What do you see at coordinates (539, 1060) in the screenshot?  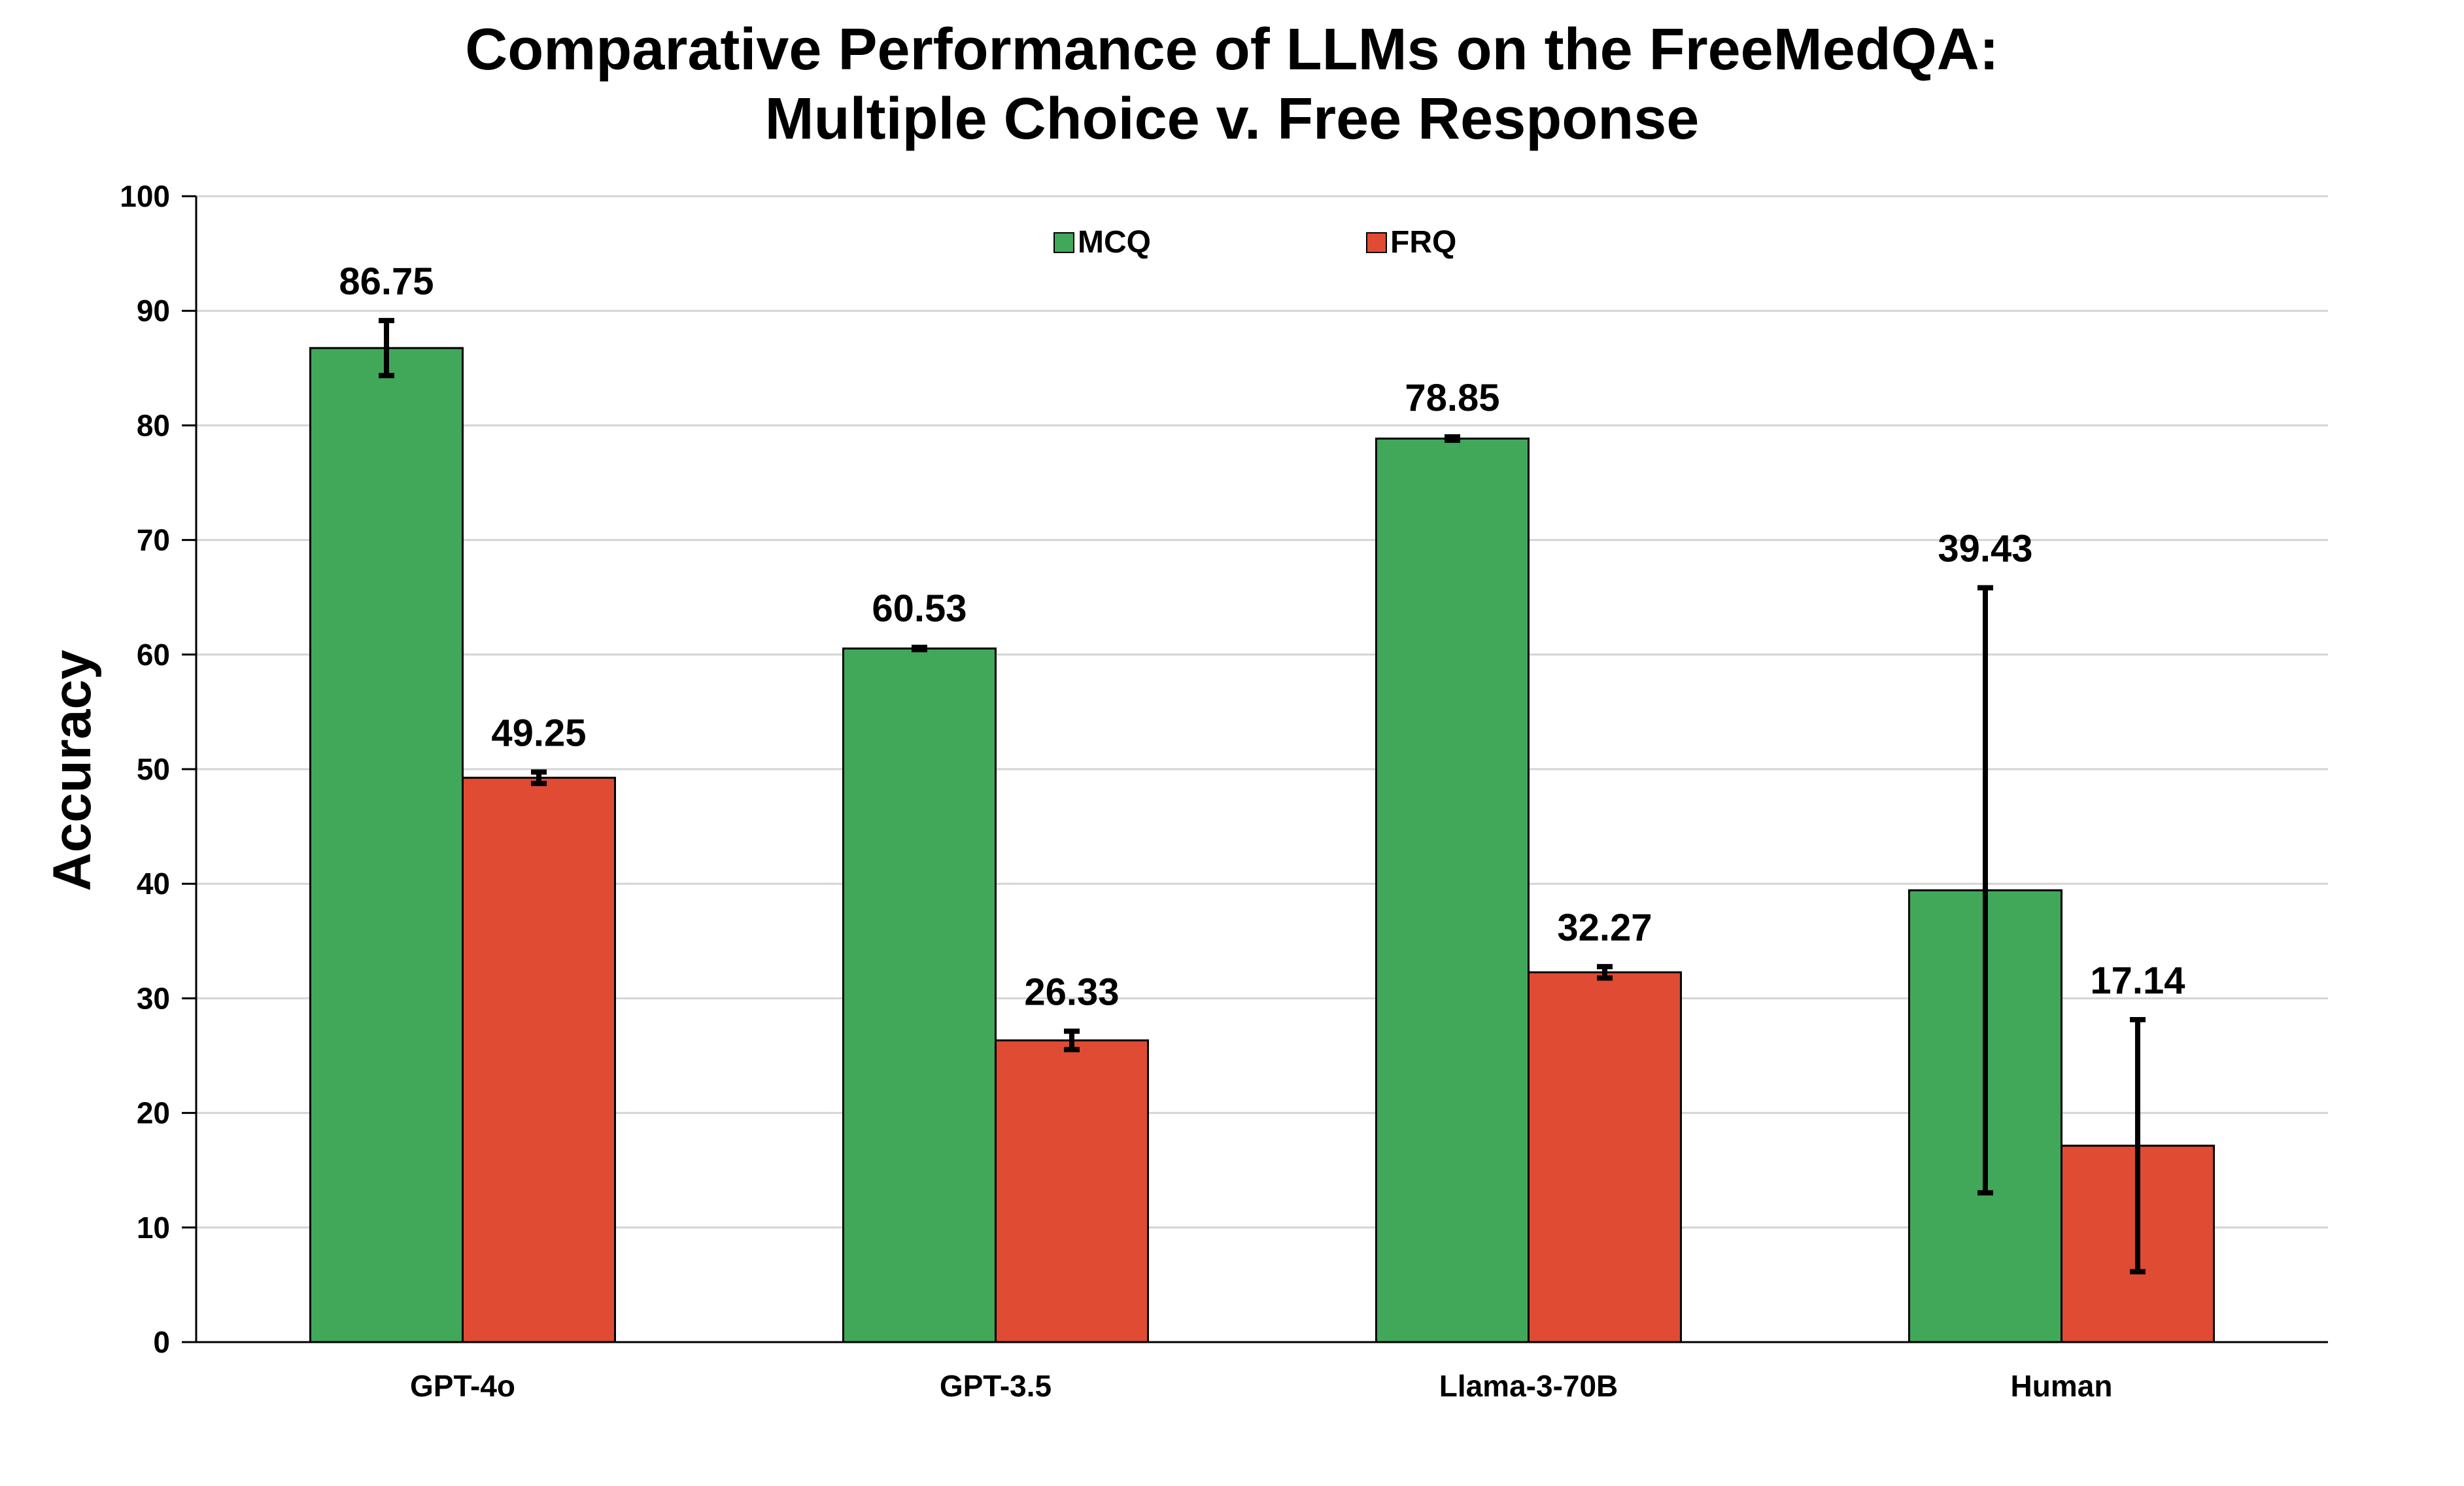 I see `bar-frq-gpt-4o` at bounding box center [539, 1060].